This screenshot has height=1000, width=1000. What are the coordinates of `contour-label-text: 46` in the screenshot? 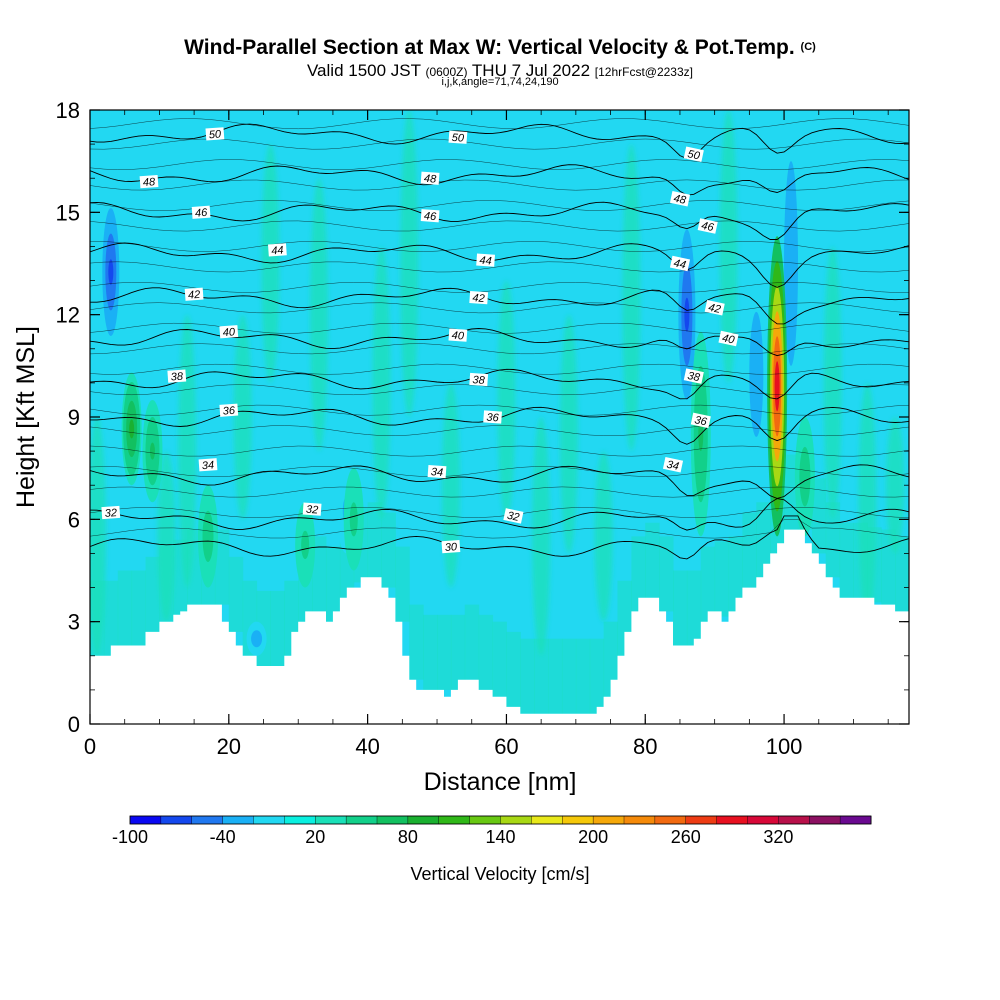 It's located at (707, 227).